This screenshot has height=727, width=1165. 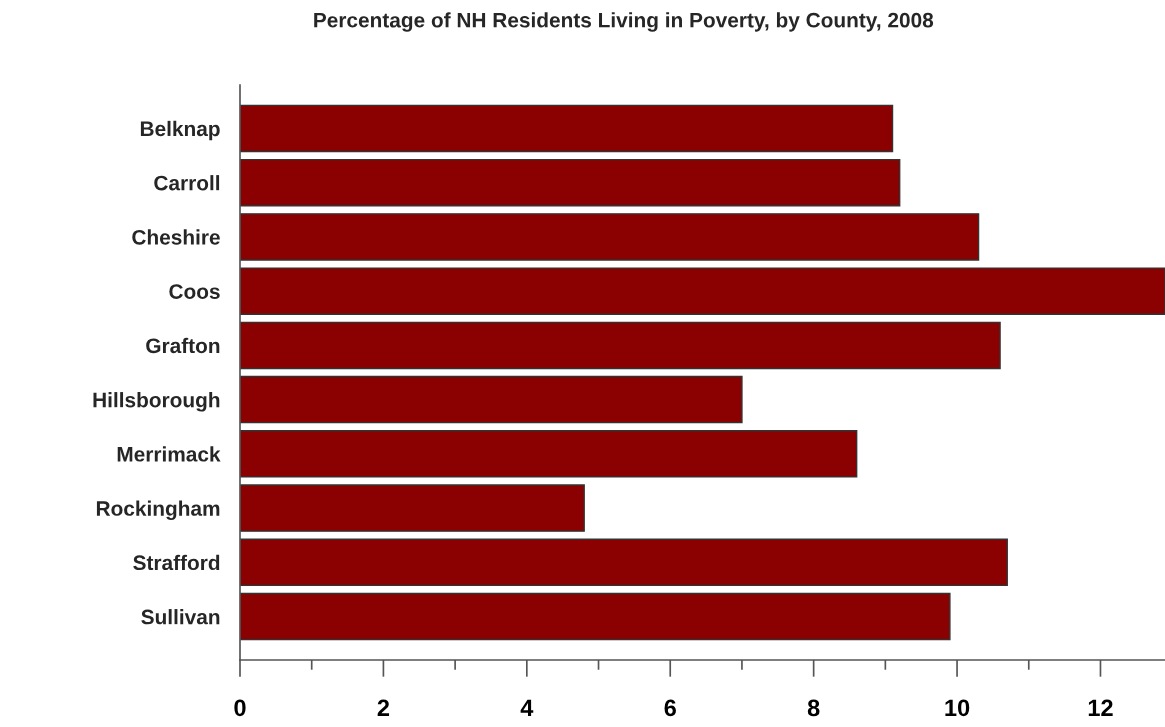 I want to click on x-tick-label: 2, so click(x=383, y=707).